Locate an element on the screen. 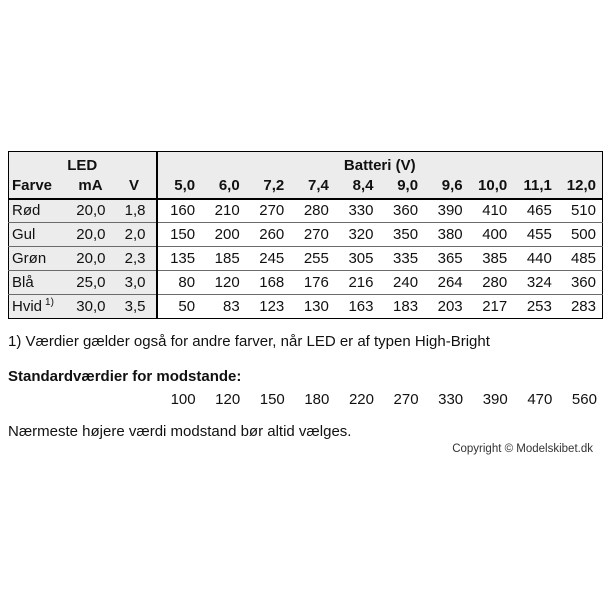  table-cell-v: 1,8 is located at coordinates (134, 210).